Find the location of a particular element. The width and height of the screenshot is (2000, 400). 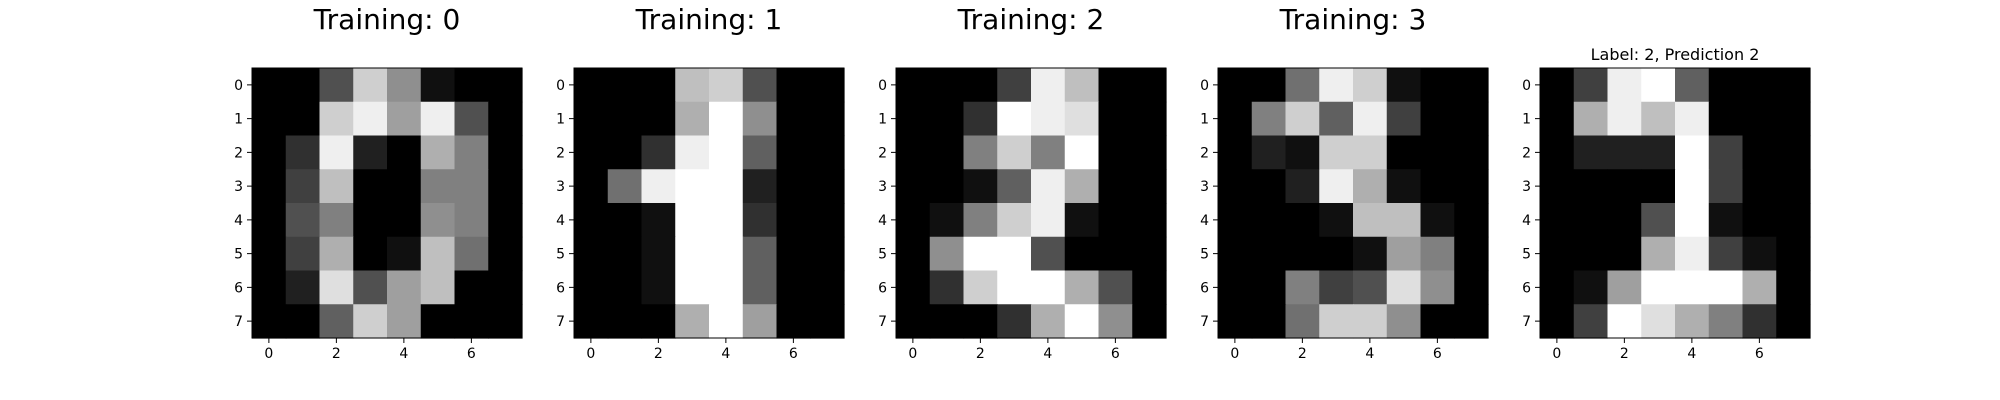

y-tick-label: 4 is located at coordinates (1526, 221).